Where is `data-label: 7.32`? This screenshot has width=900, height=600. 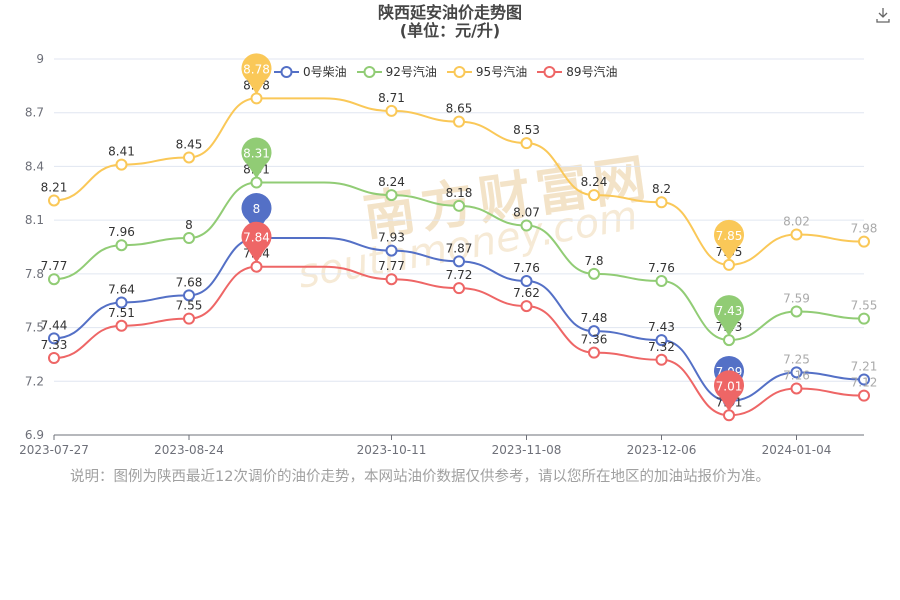 data-label: 7.32 is located at coordinates (661, 347).